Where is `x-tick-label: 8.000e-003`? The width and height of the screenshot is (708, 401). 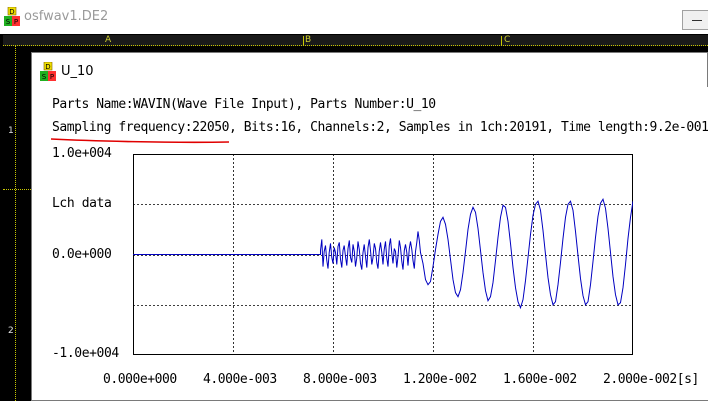 x-tick-label: 8.000e-003 is located at coordinates (340, 379).